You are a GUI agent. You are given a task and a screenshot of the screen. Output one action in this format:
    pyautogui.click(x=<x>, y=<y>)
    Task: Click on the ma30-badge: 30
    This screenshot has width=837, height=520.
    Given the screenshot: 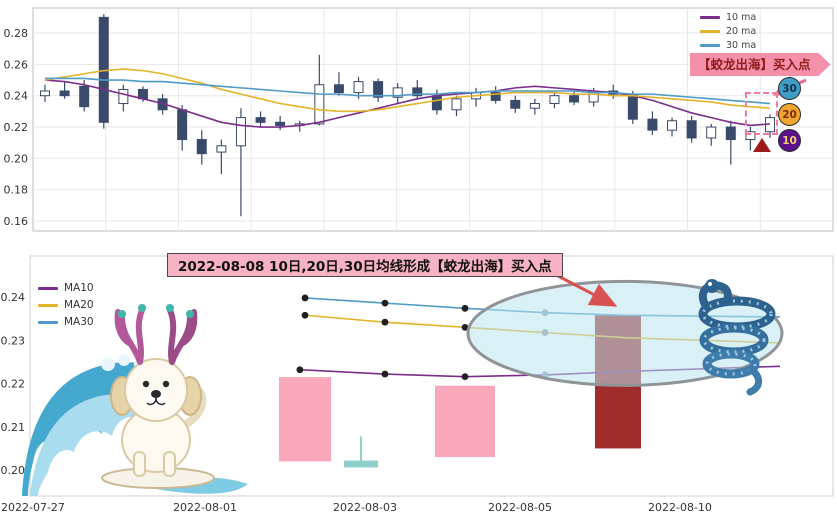 What is the action you would take?
    pyautogui.click(x=789, y=88)
    